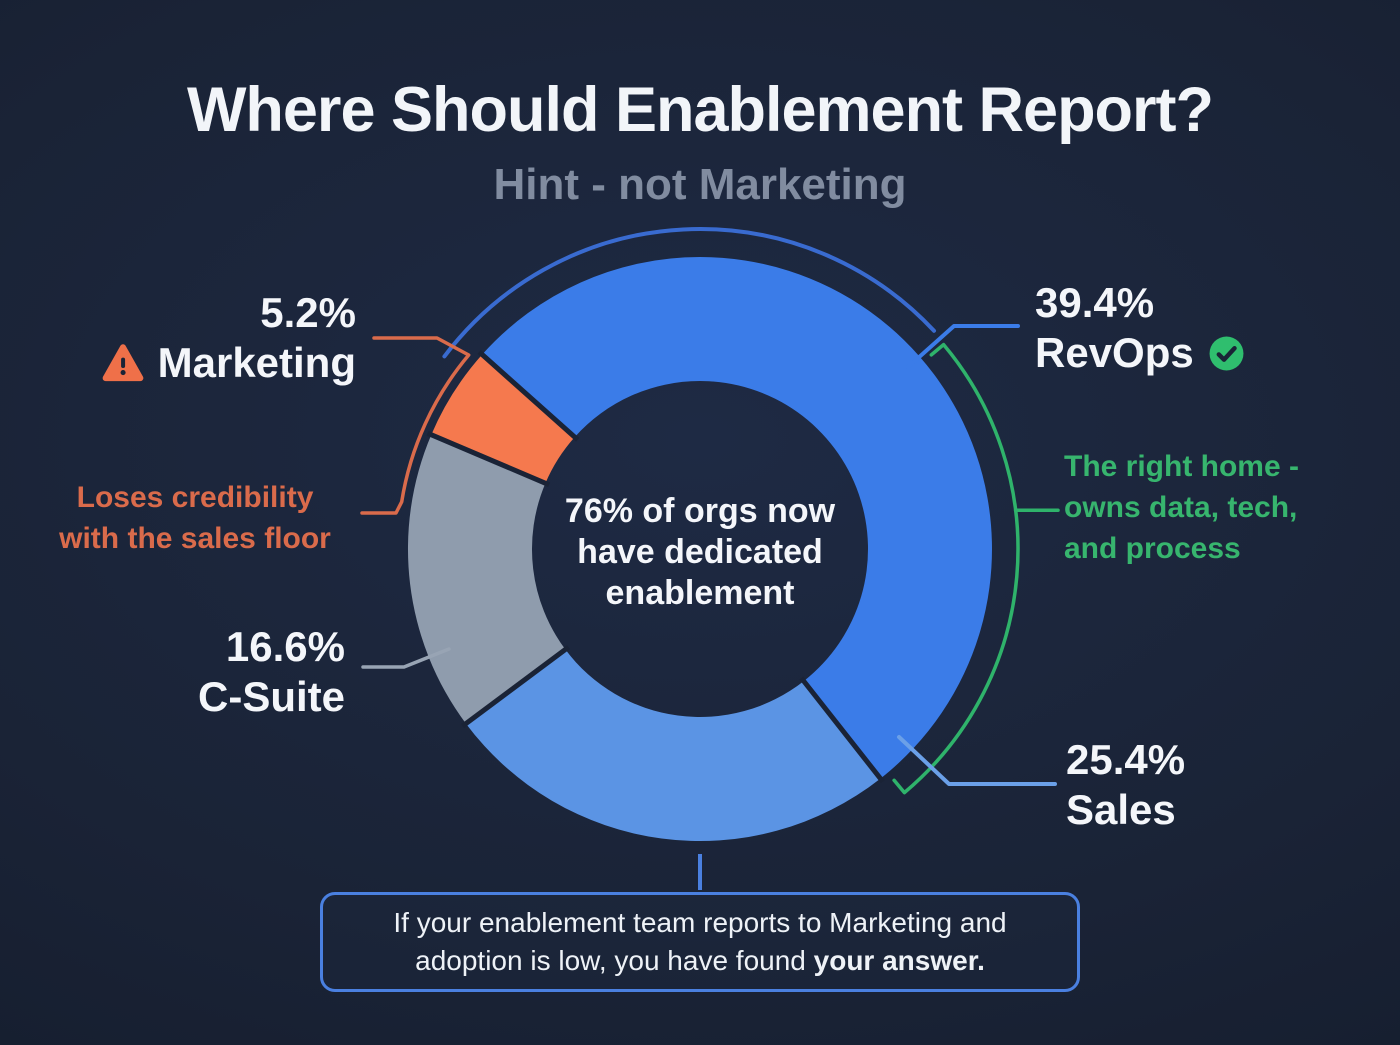 The image size is (1400, 1045). I want to click on csuite-name: C-Suite, so click(271, 696).